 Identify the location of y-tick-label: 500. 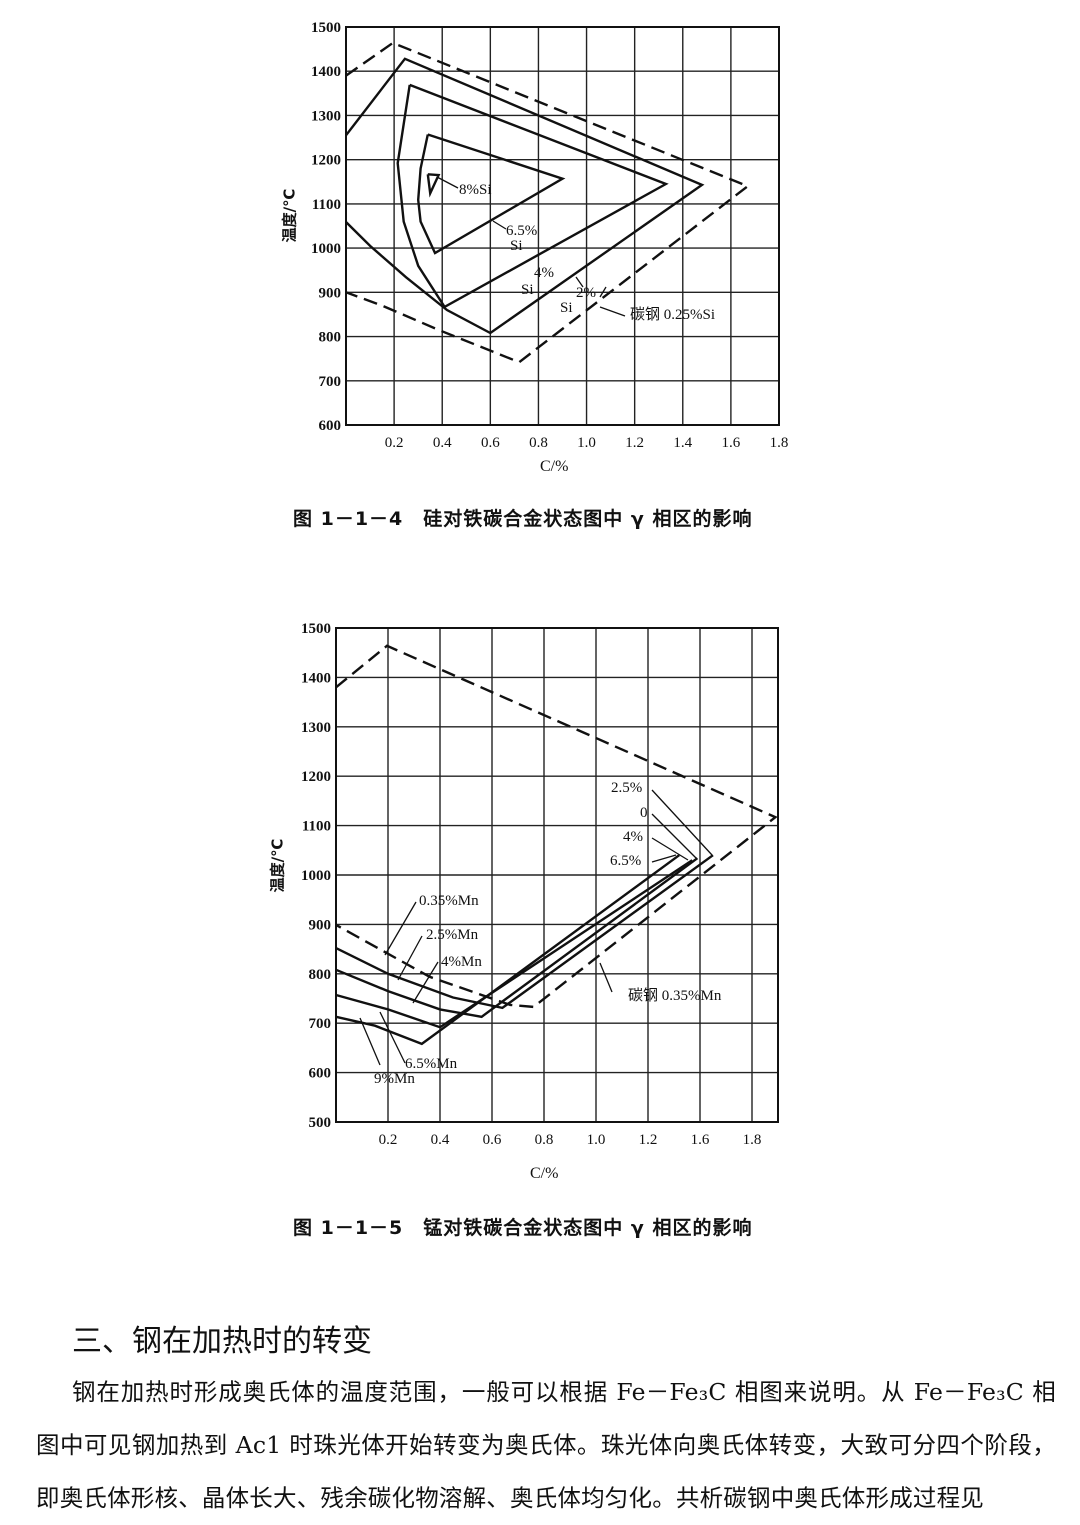
(320, 1123).